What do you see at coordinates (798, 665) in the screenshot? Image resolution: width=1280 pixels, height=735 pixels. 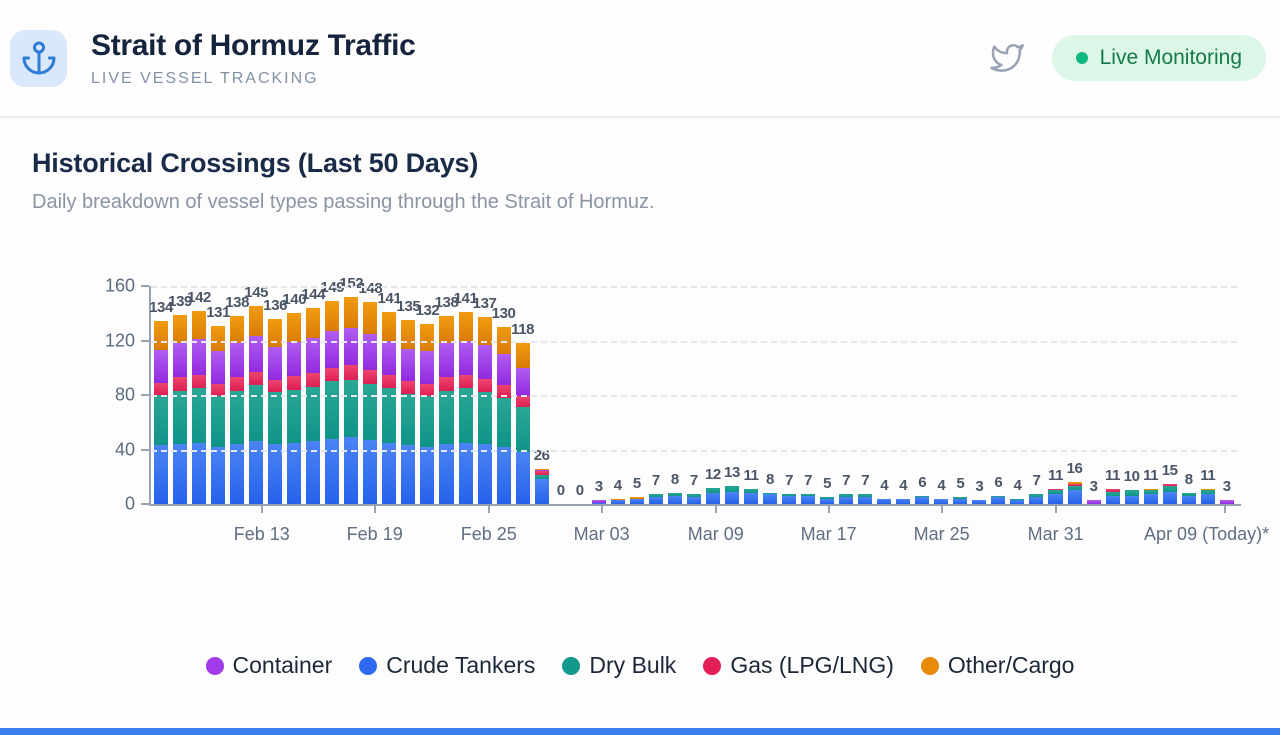 I see `legend-item-gas-lpg-lng-: Gas (LPG/LNG)` at bounding box center [798, 665].